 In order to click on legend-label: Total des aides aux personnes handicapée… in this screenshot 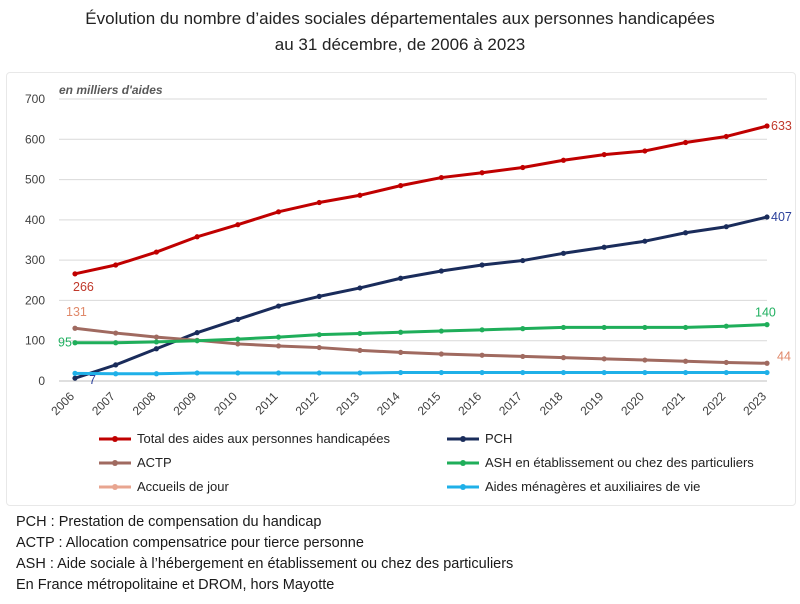, I will do `click(263, 438)`.